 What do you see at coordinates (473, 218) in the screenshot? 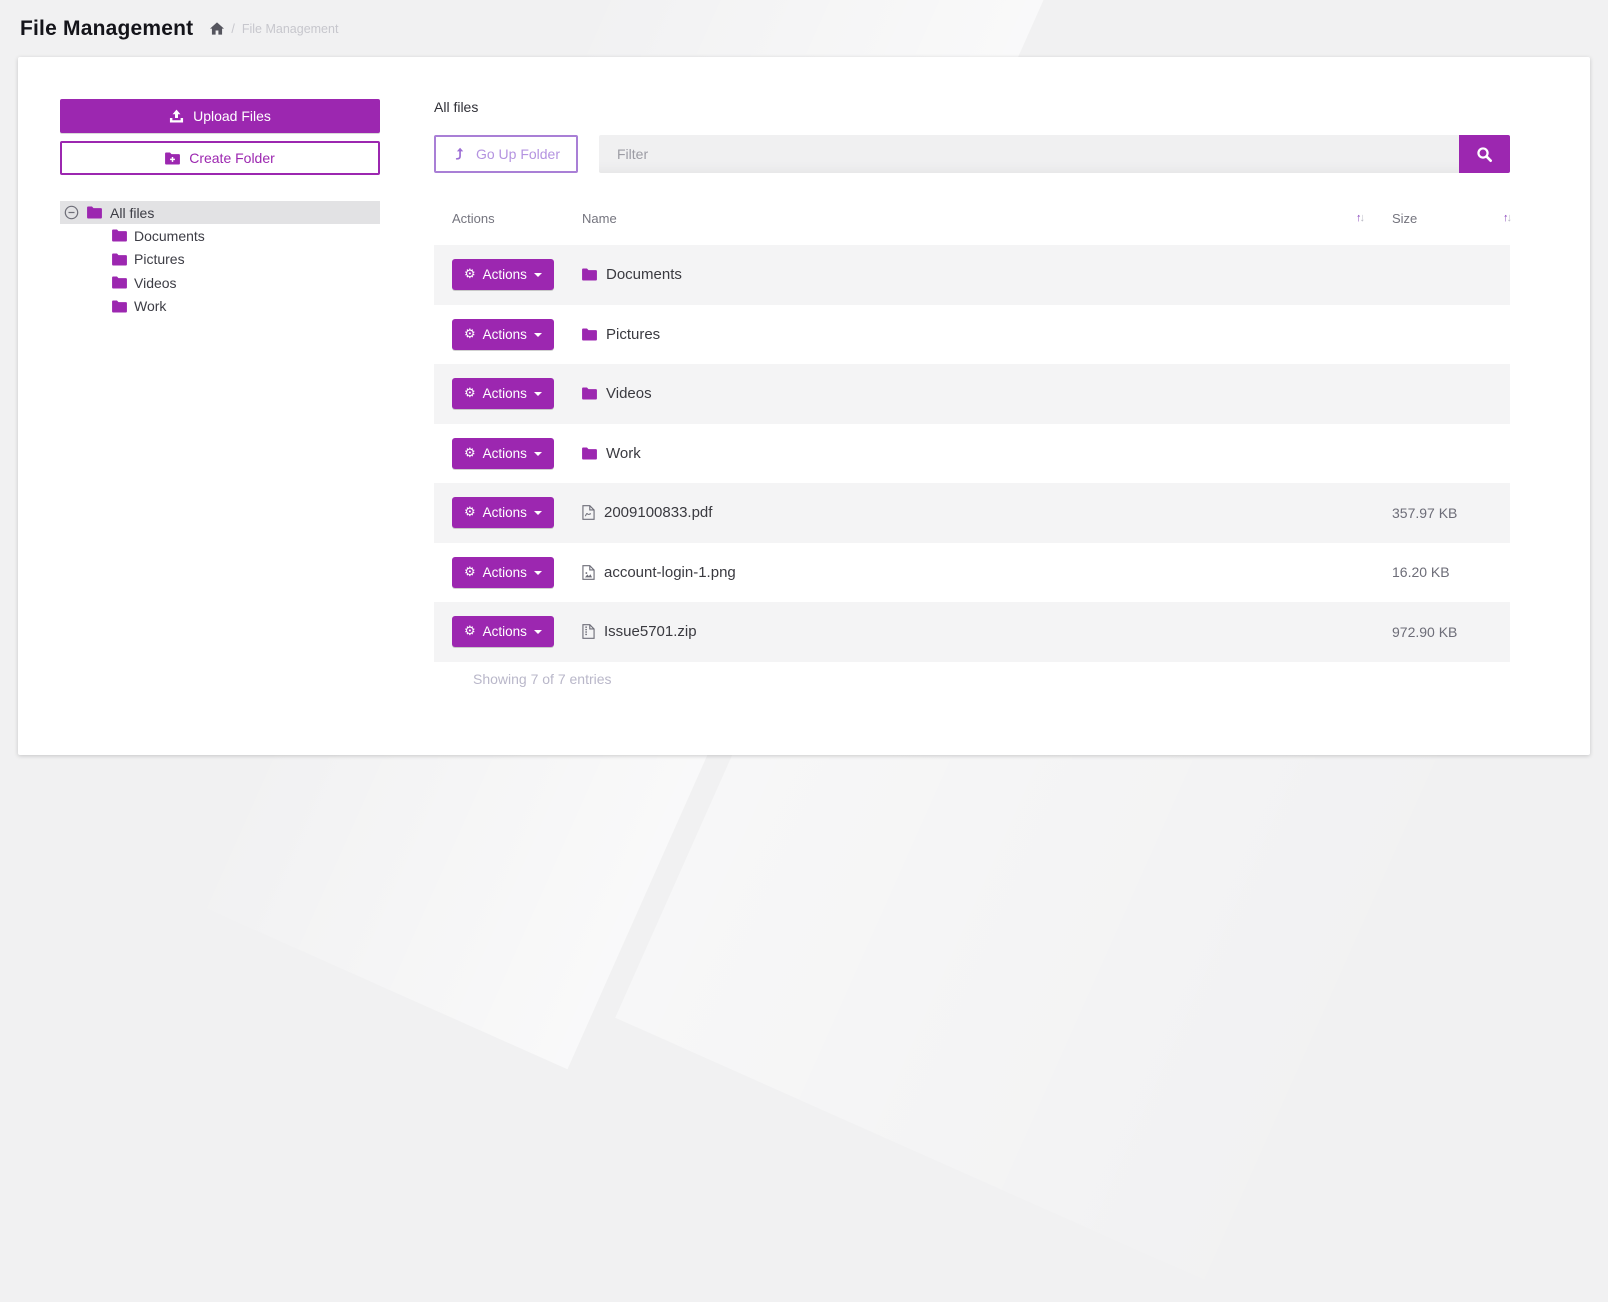
I see `column-header-actions: Actions` at bounding box center [473, 218].